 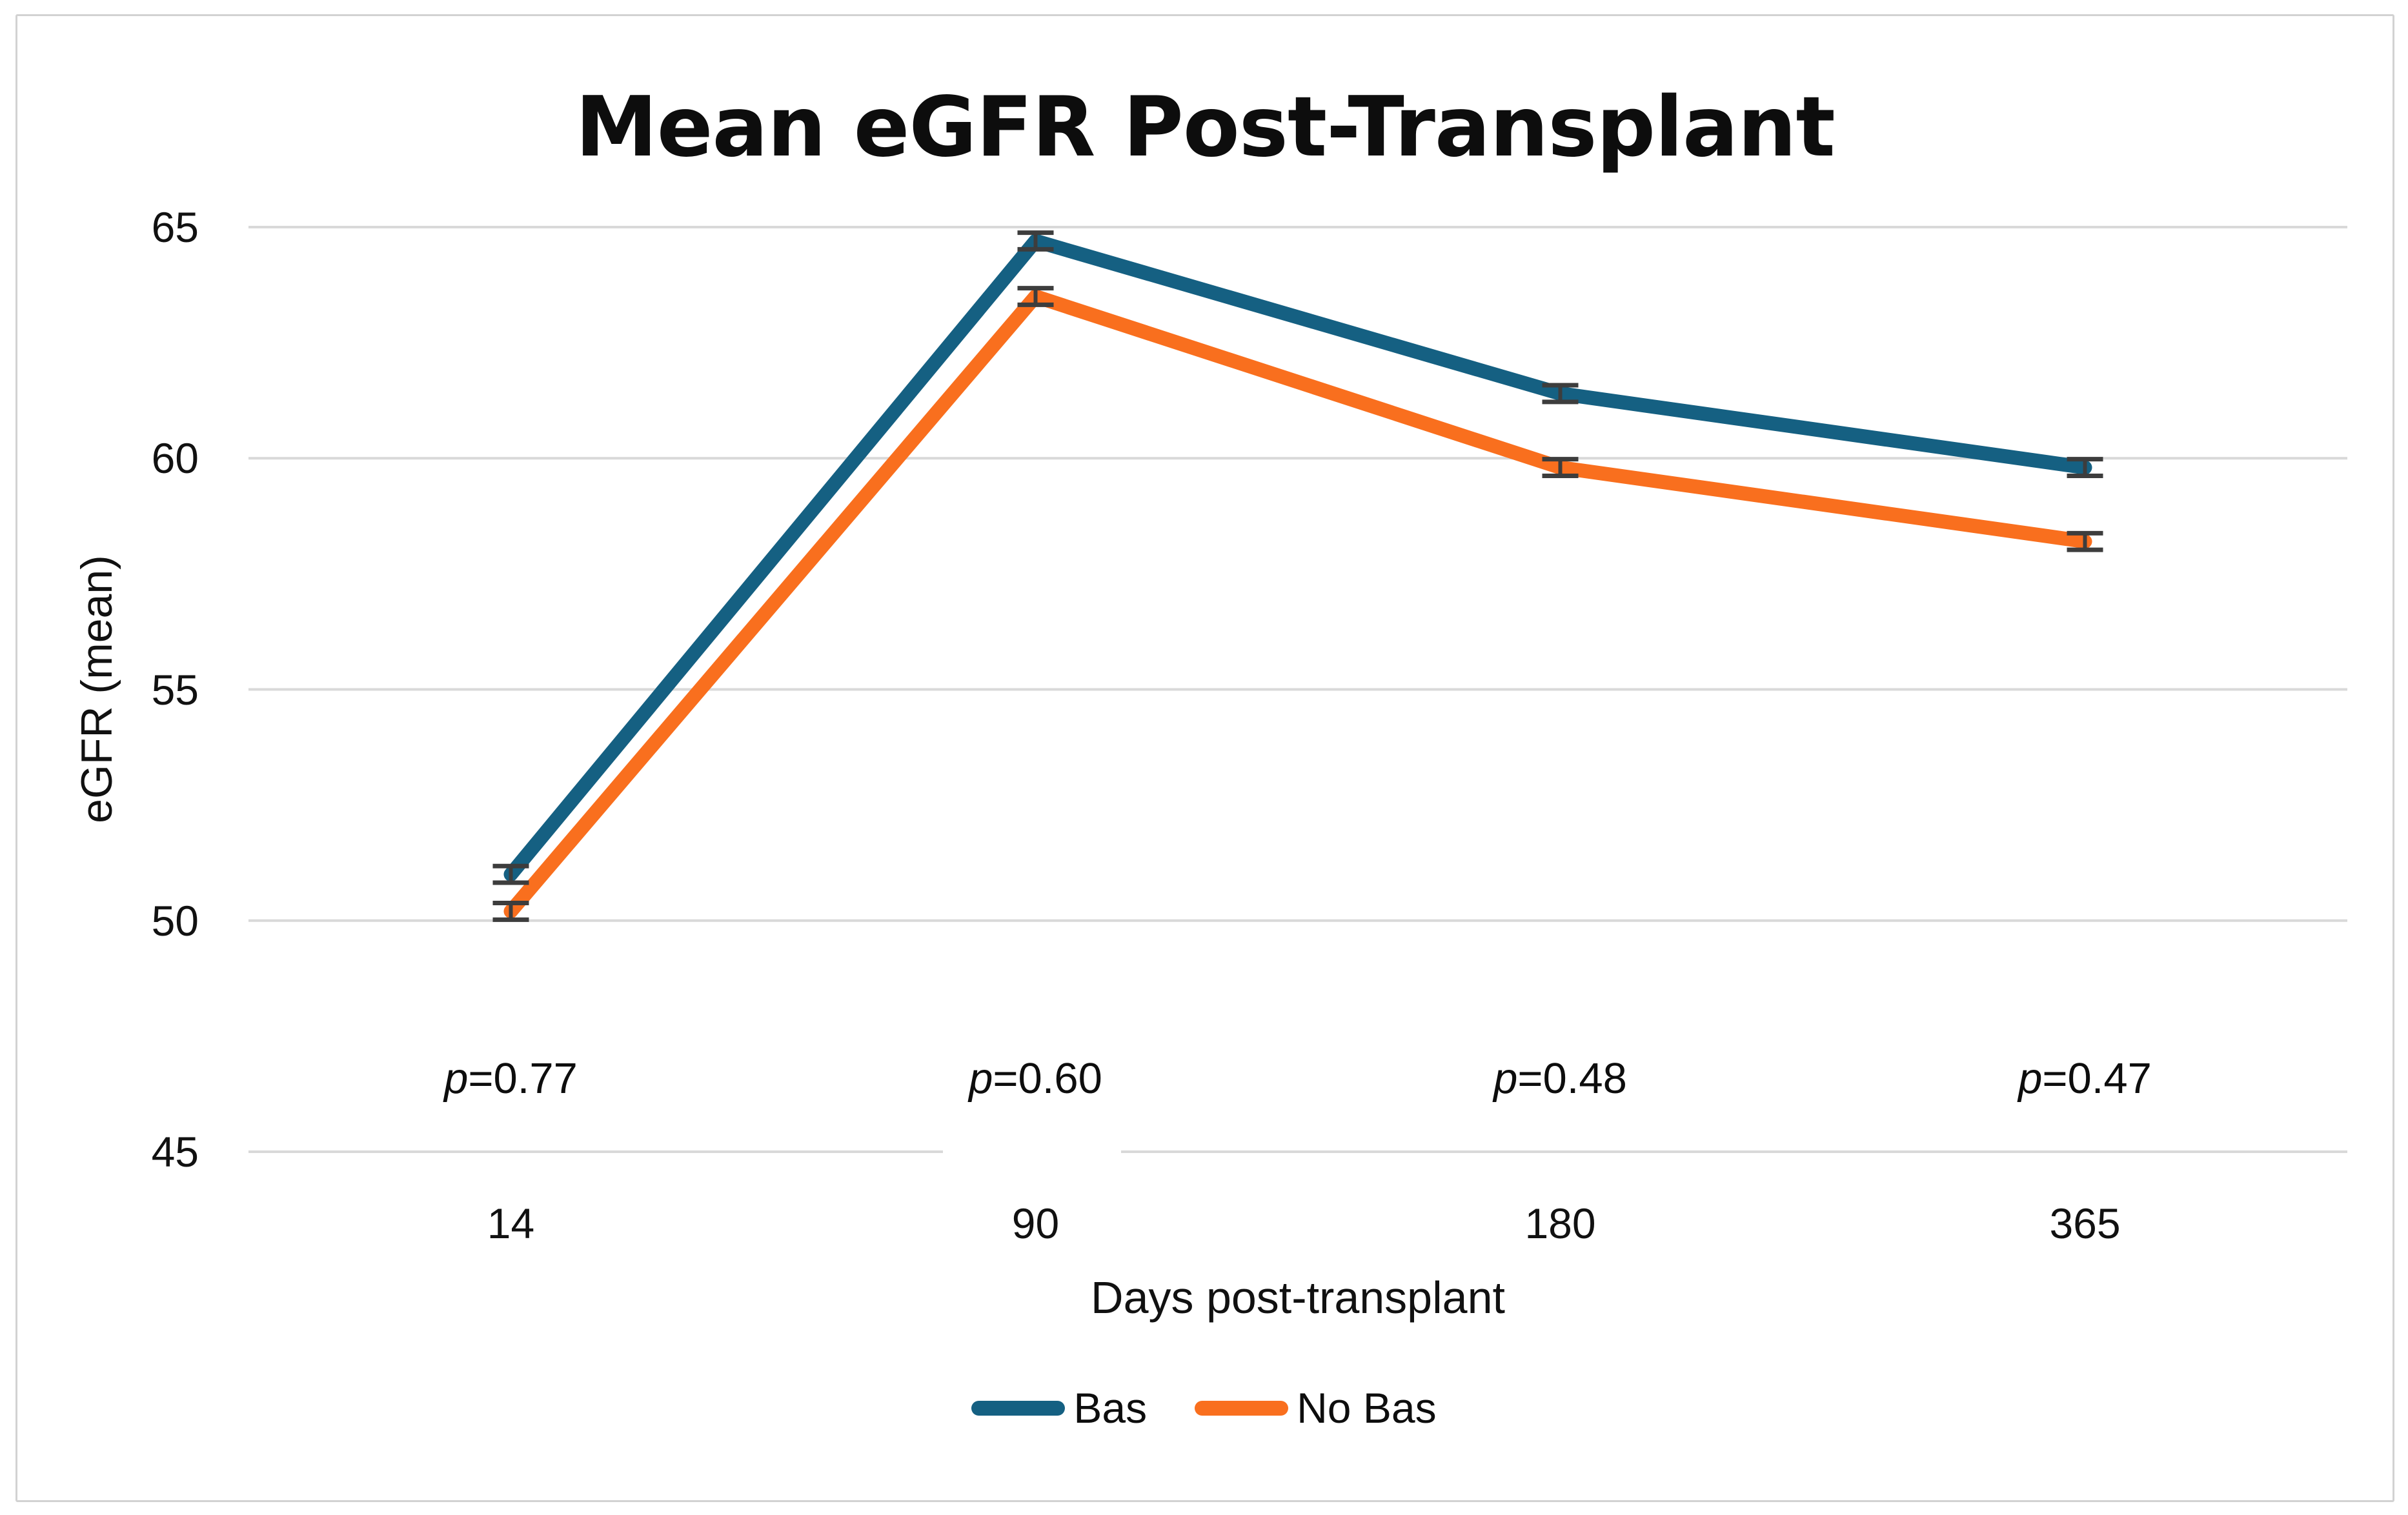 I want to click on legend-label-nobas: No Bas, so click(x=1367, y=1408).